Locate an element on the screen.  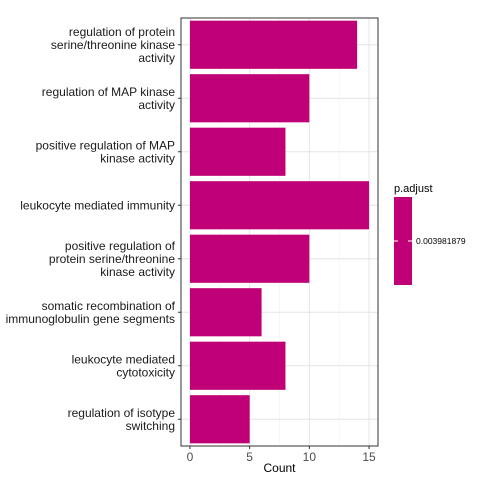
category-label-line: switching is located at coordinates (150, 426).